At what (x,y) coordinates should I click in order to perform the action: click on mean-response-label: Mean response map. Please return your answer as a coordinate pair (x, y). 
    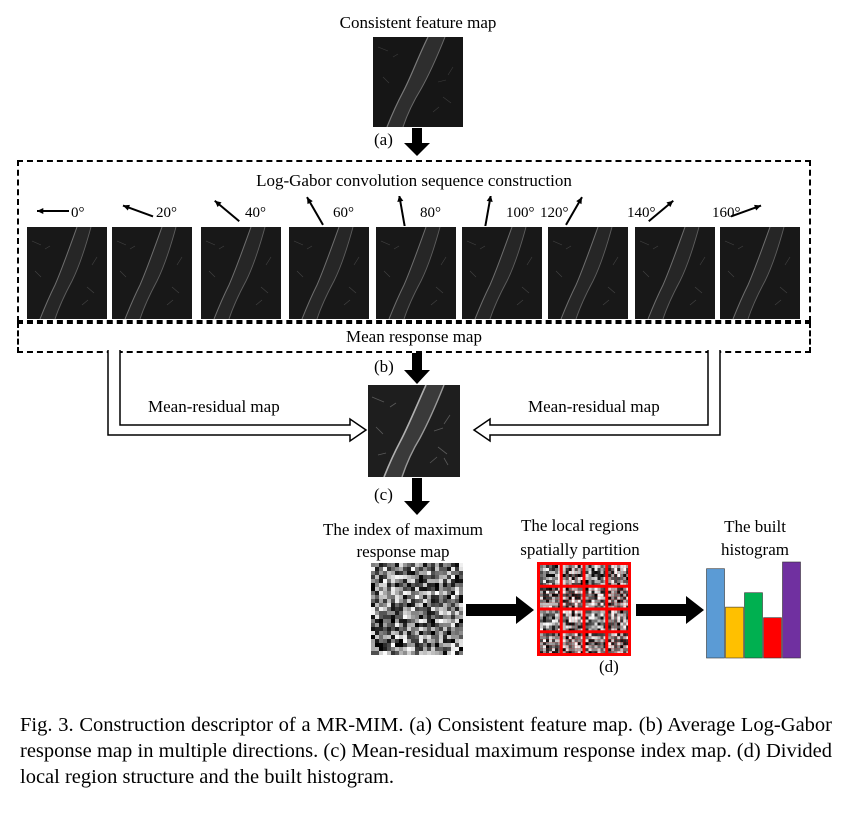
    Looking at the image, I should click on (414, 336).